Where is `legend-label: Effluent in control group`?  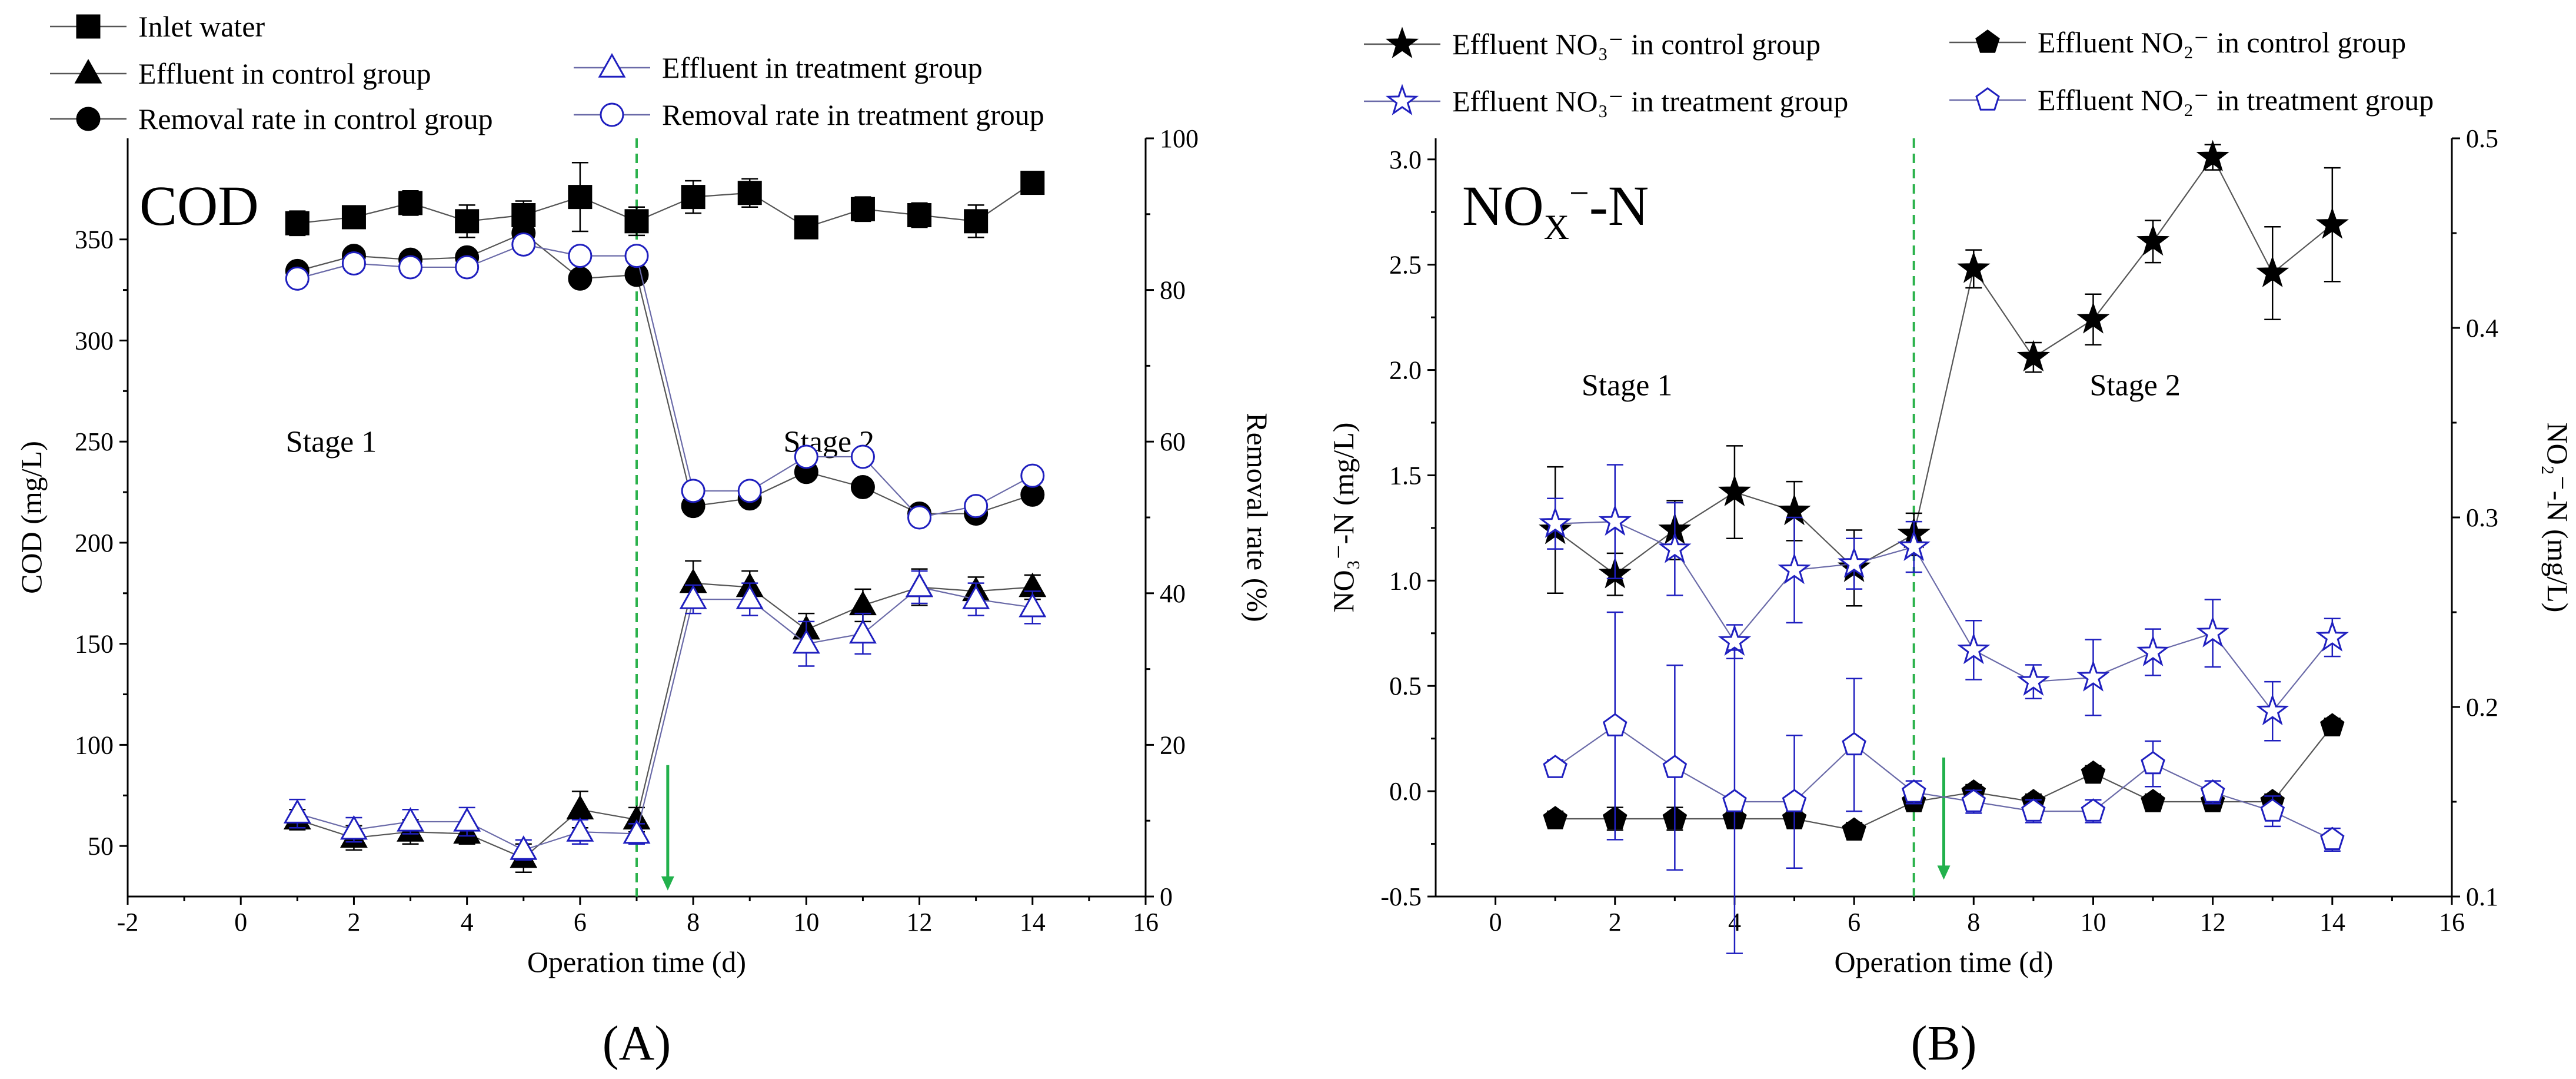 legend-label: Effluent in control group is located at coordinates (284, 73).